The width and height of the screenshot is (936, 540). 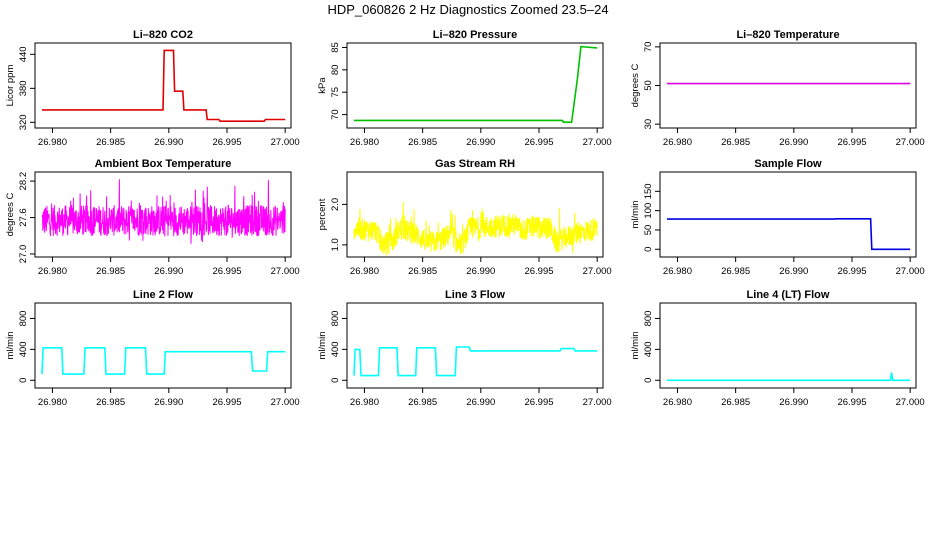 I want to click on chart-title: Li–820 Pressure, so click(x=475, y=35).